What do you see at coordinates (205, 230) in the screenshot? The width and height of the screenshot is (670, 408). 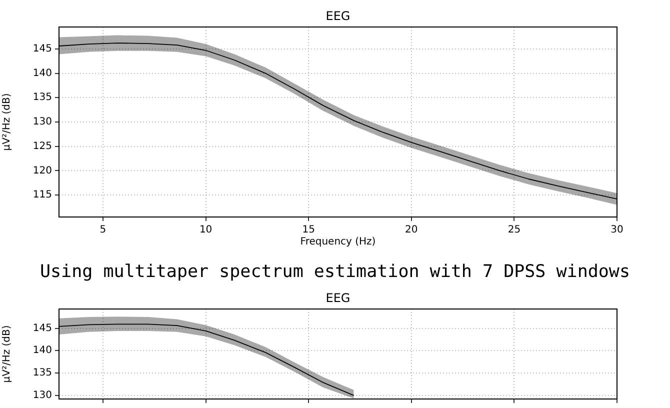 I see `x-tick-label: 10` at bounding box center [205, 230].